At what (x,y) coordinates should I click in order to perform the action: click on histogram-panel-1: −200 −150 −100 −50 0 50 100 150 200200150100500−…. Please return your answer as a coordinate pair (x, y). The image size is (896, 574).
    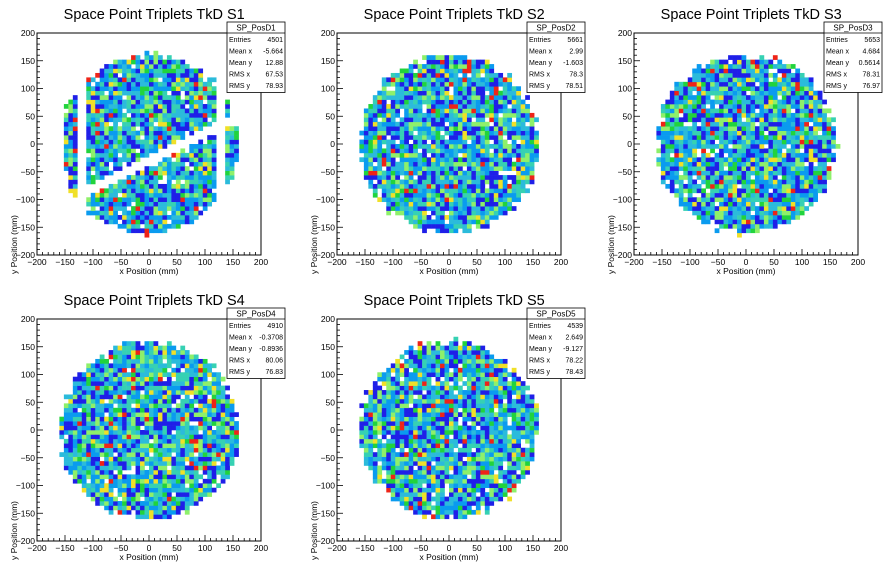
    Looking at the image, I should click on (147, 141).